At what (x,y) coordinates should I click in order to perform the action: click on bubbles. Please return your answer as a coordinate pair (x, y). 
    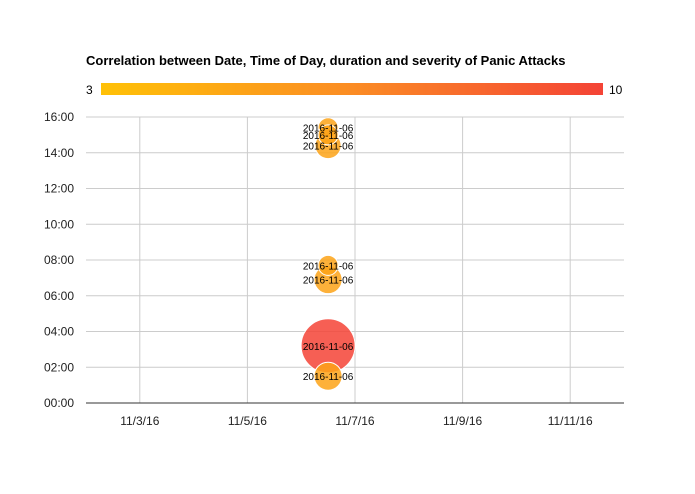
    Looking at the image, I should click on (328, 254).